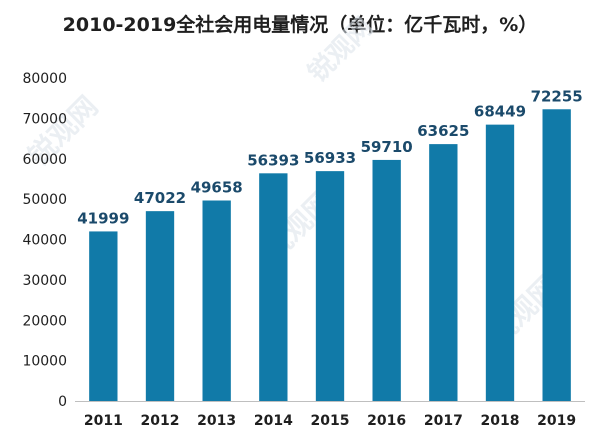 This screenshot has height=440, width=600. I want to click on y-tick-label: 20000, so click(44, 321).